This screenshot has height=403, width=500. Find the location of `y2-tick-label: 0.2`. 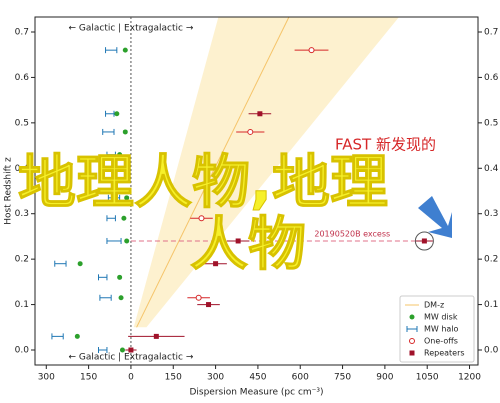

y2-tick-label: 0.2 is located at coordinates (491, 260).